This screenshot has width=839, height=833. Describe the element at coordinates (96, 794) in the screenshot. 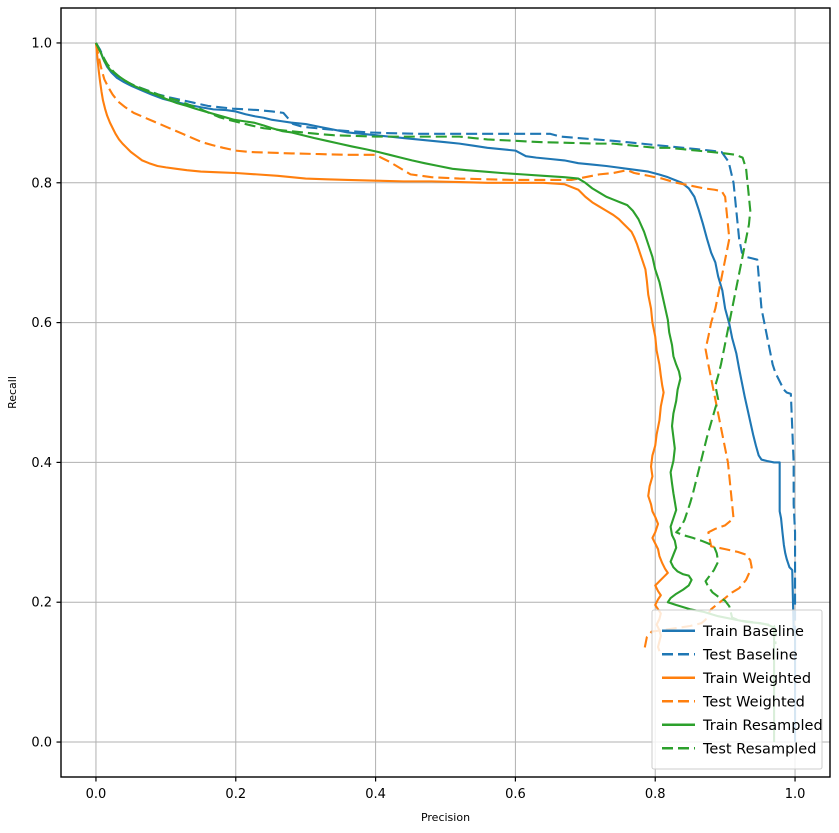

I see `x-tick-label: 0.0` at that location.